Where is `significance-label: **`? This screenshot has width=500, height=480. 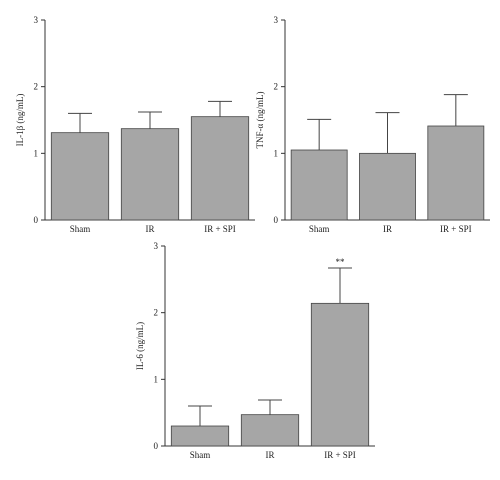 significance-label: ** is located at coordinates (341, 262).